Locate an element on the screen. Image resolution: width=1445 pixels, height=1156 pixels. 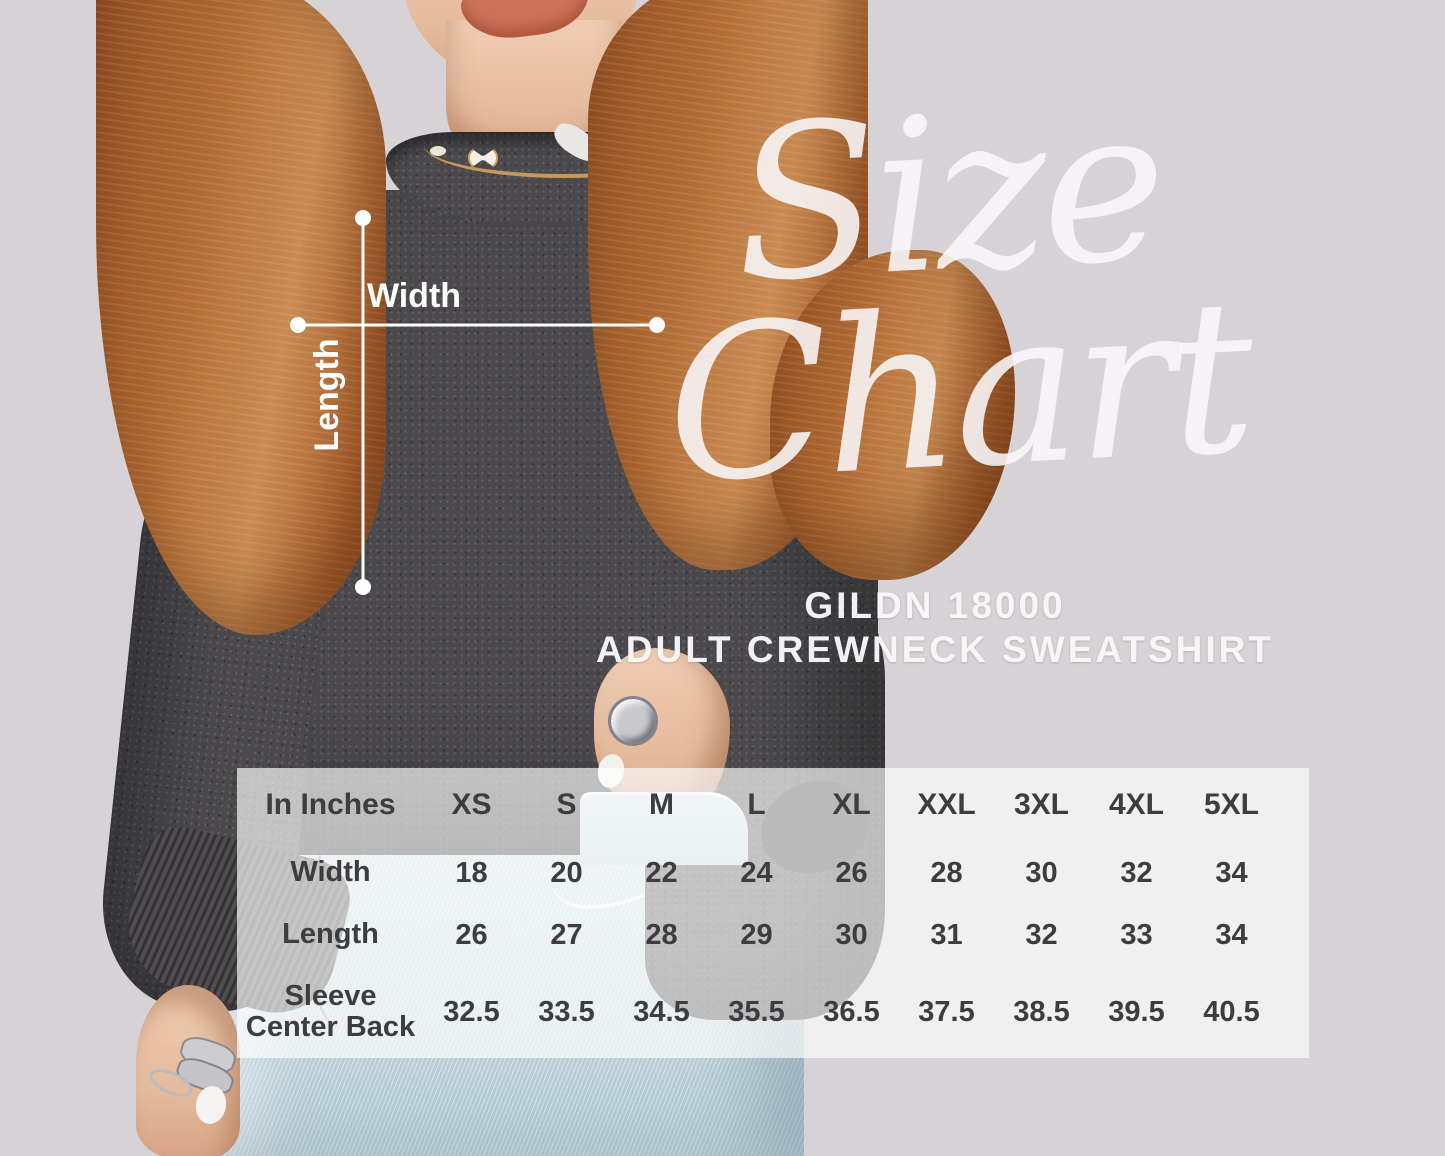
size-table-row: Length 26 27 28 29 30 31 32 33 34 is located at coordinates (773, 935).